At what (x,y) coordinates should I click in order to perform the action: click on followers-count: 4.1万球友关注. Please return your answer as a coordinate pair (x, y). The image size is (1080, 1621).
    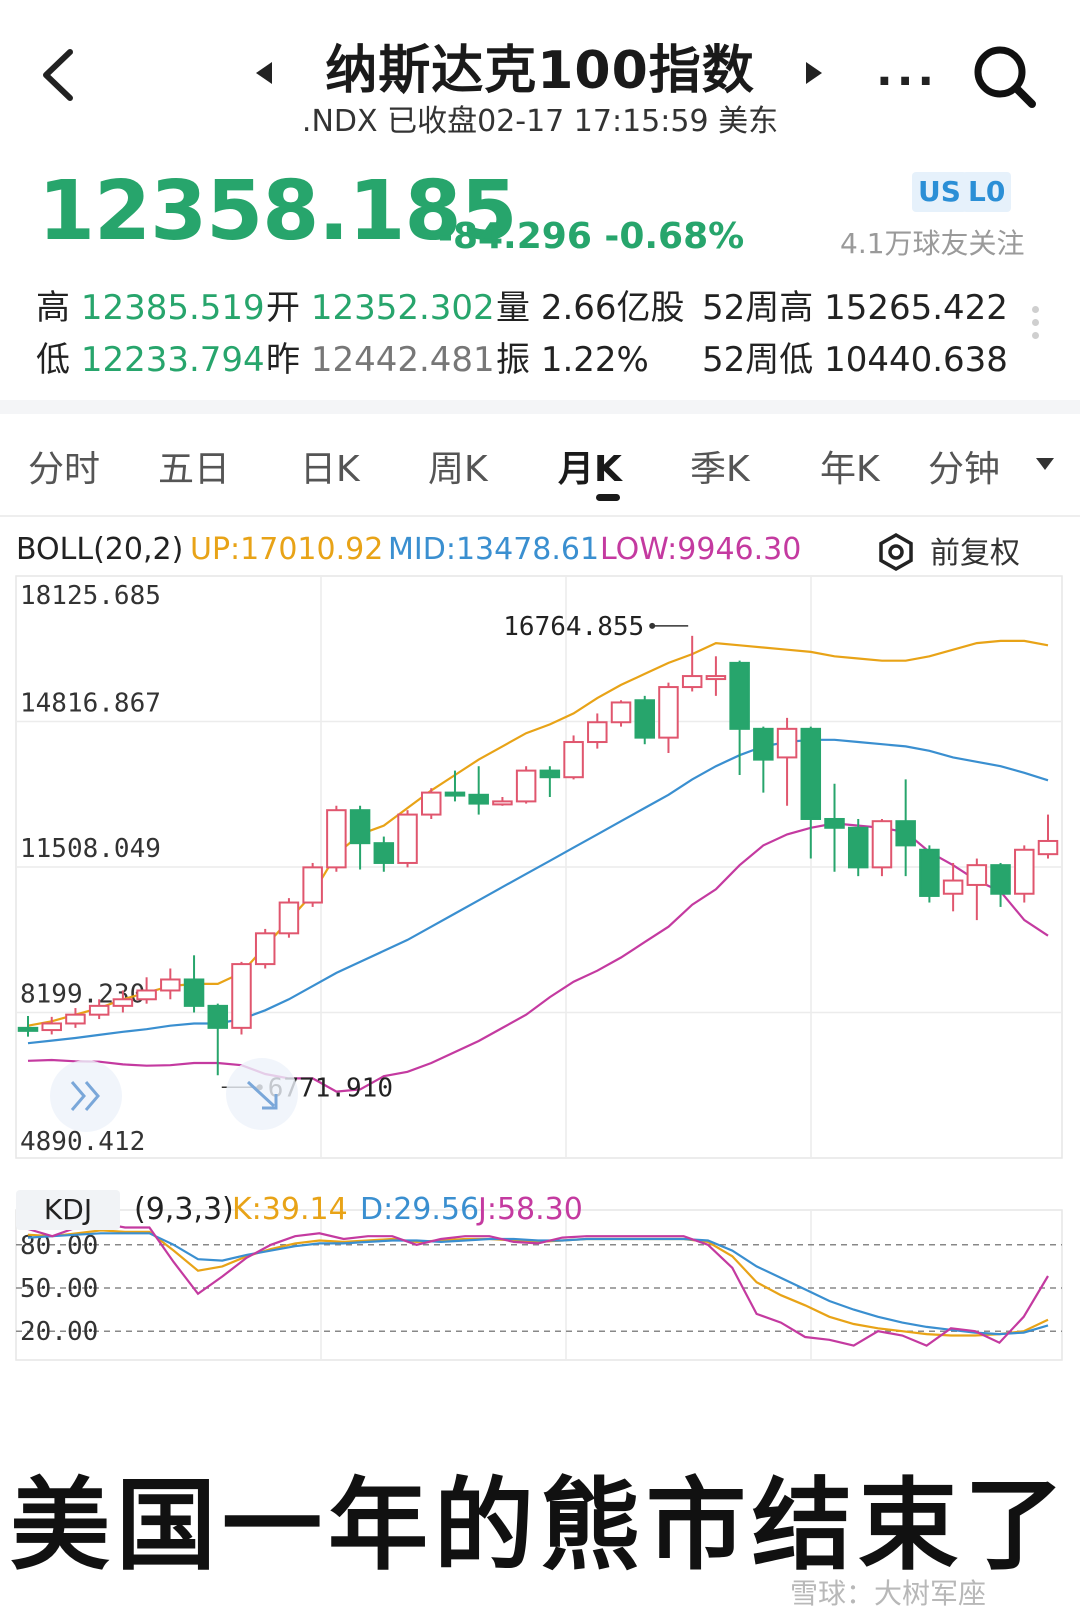
    Looking at the image, I should click on (932, 243).